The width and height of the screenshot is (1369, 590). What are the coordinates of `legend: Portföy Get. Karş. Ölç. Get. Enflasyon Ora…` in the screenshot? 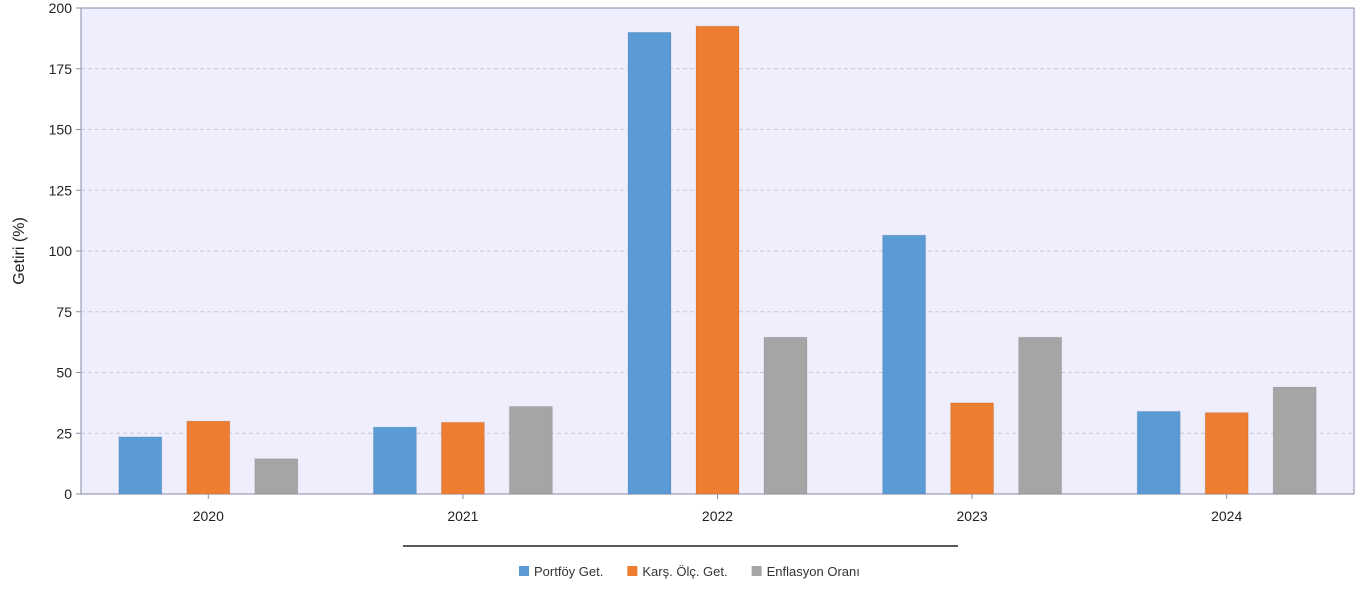 It's located at (689, 571).